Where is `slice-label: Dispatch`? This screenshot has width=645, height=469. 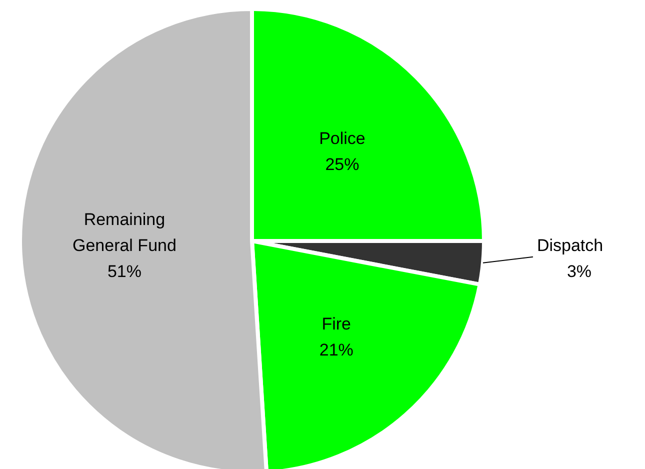 slice-label: Dispatch is located at coordinates (570, 245).